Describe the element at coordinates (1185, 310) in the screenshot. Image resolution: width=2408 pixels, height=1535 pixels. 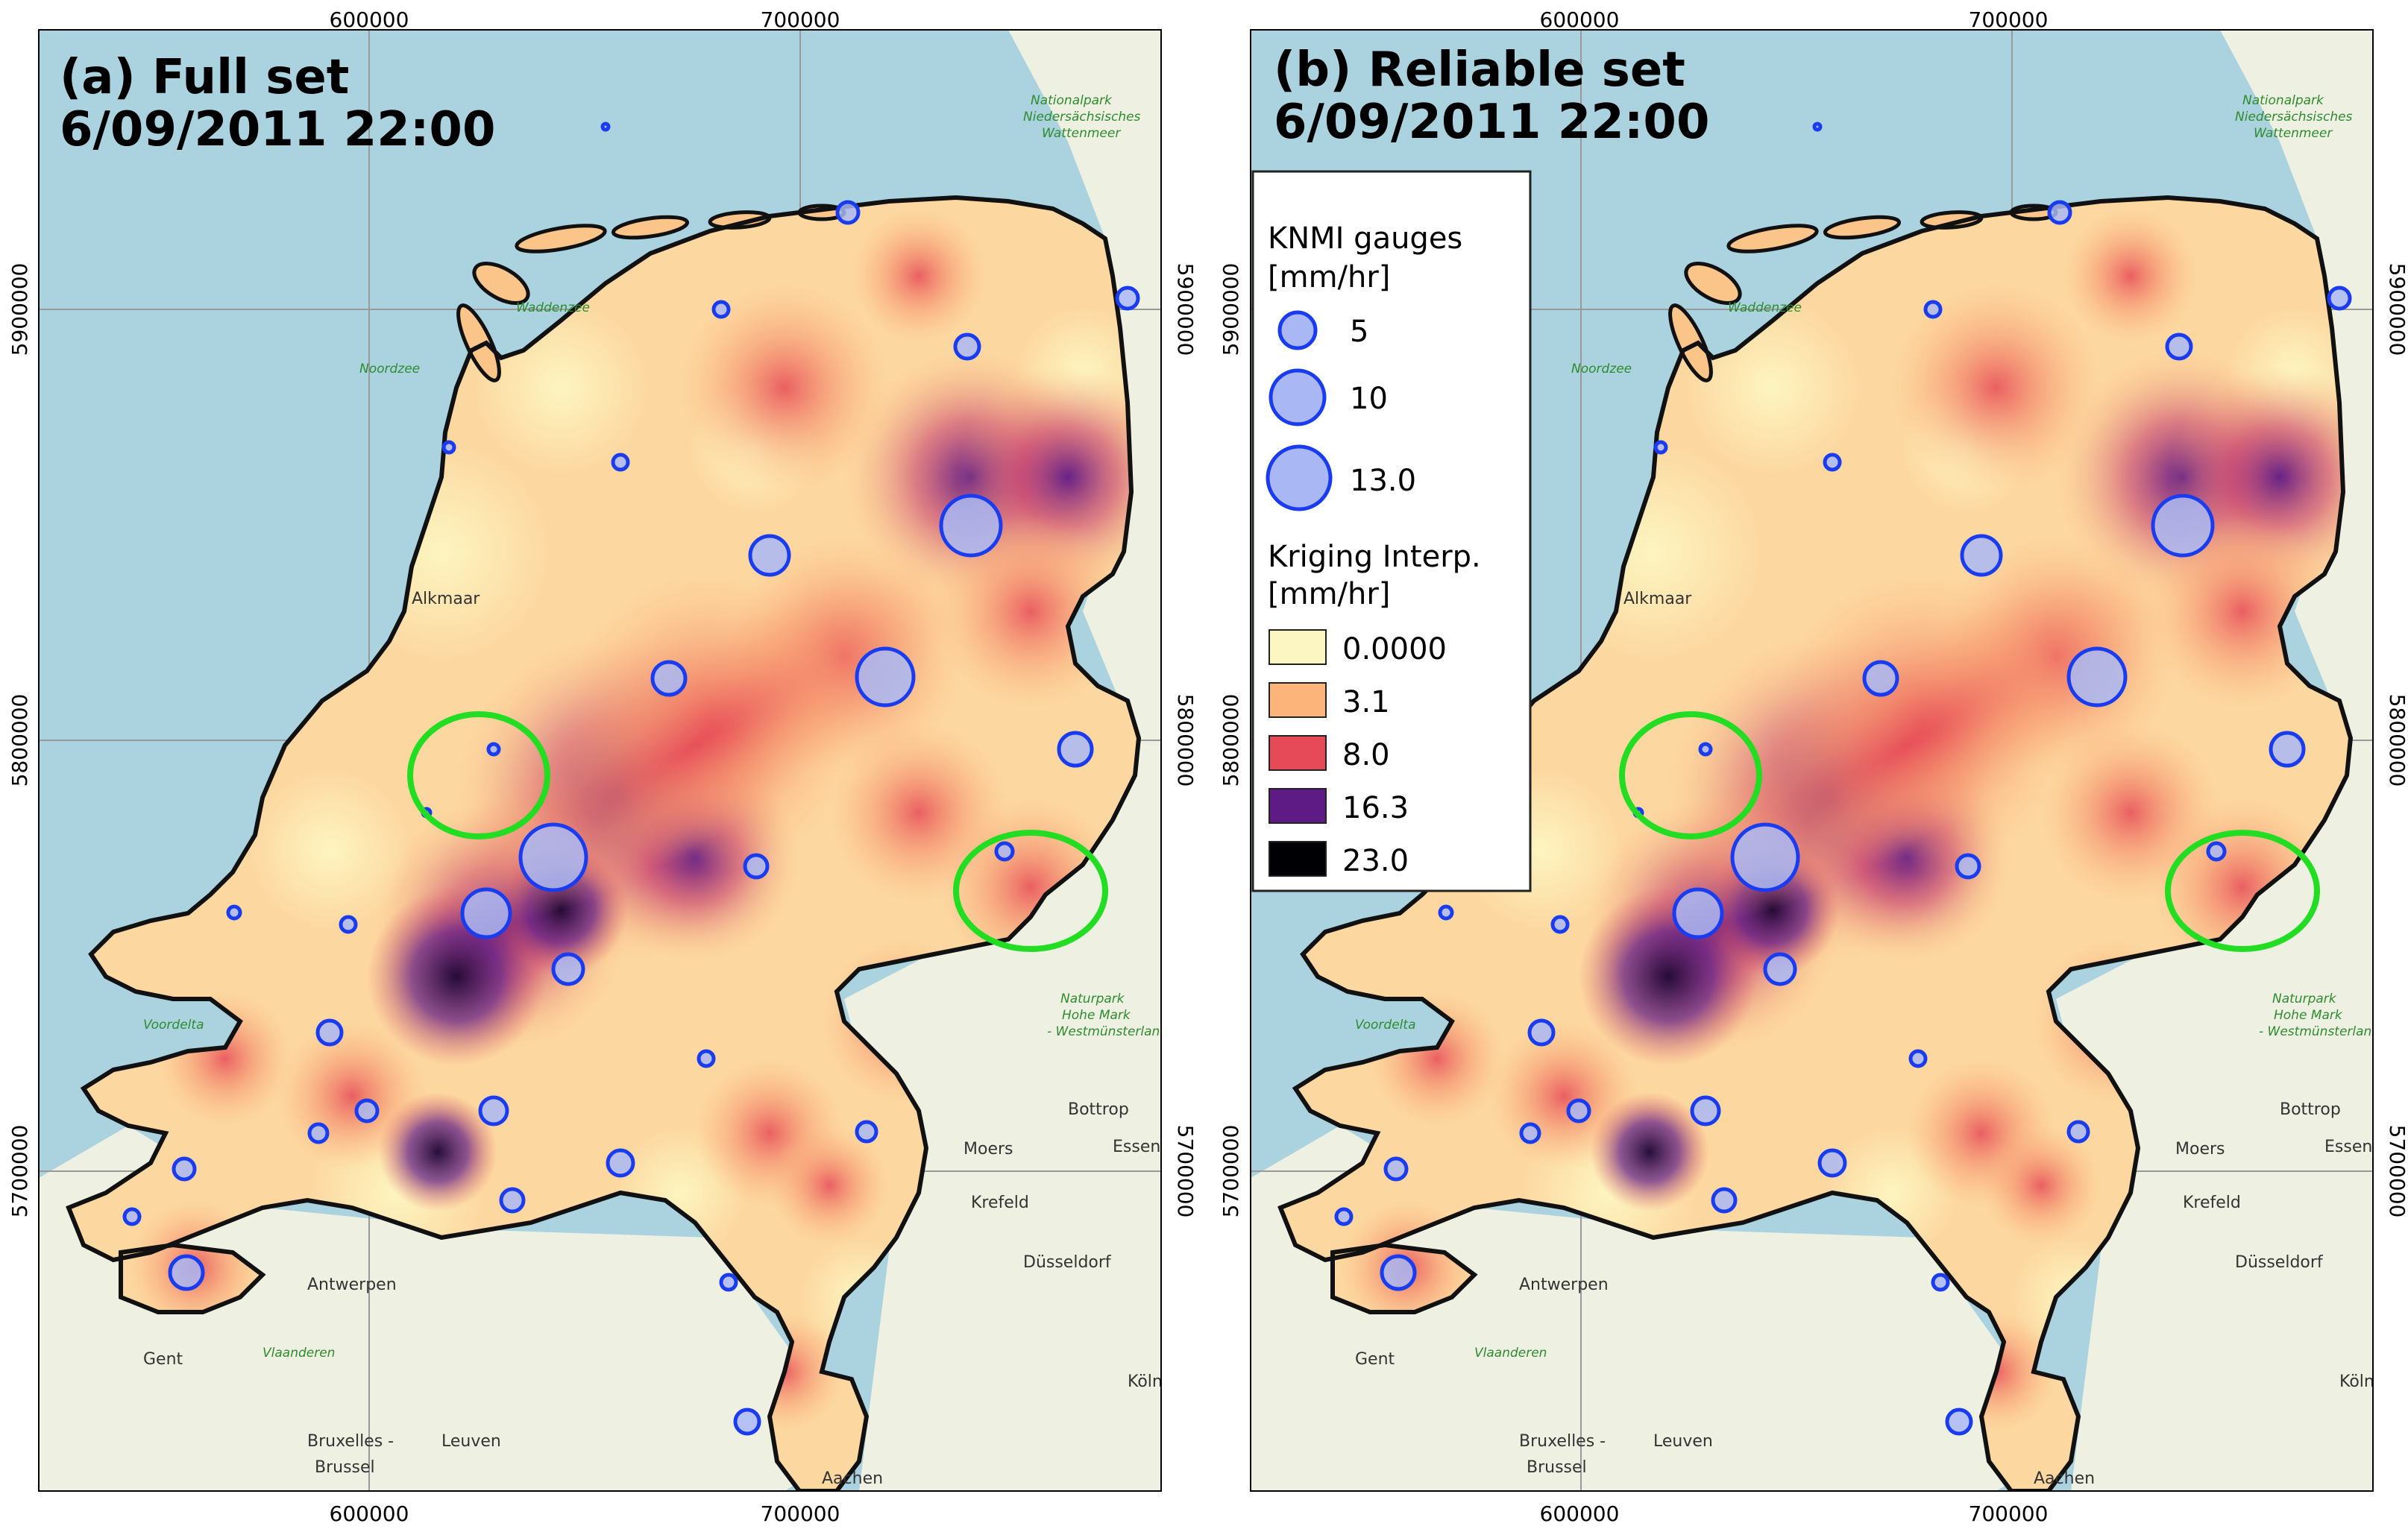
I see `y-tick-label: 5900000` at that location.